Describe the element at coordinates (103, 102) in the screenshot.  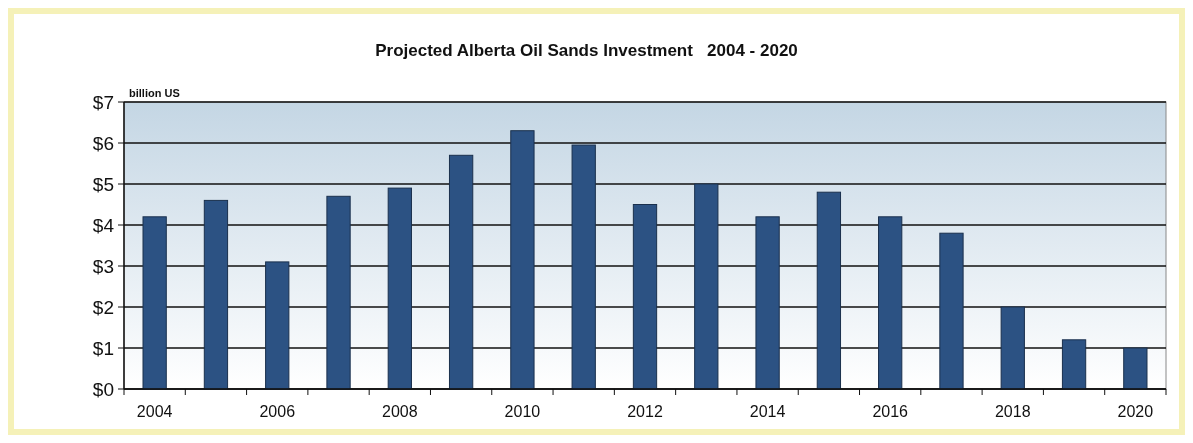
I see `y-tick-label: $7` at that location.